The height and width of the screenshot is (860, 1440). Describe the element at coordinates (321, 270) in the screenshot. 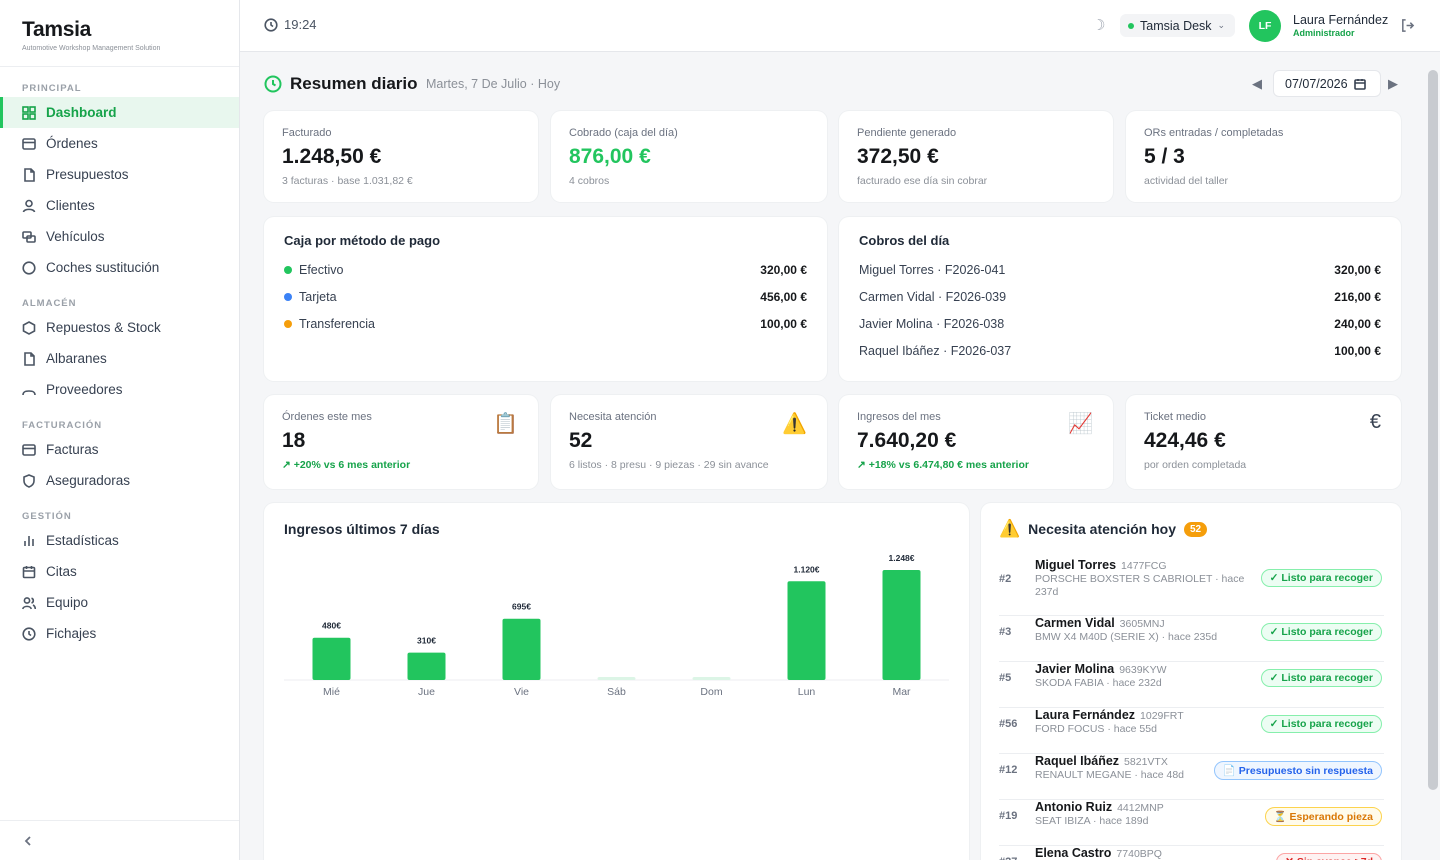

I see `payment-method-label: Efectivo` at that location.